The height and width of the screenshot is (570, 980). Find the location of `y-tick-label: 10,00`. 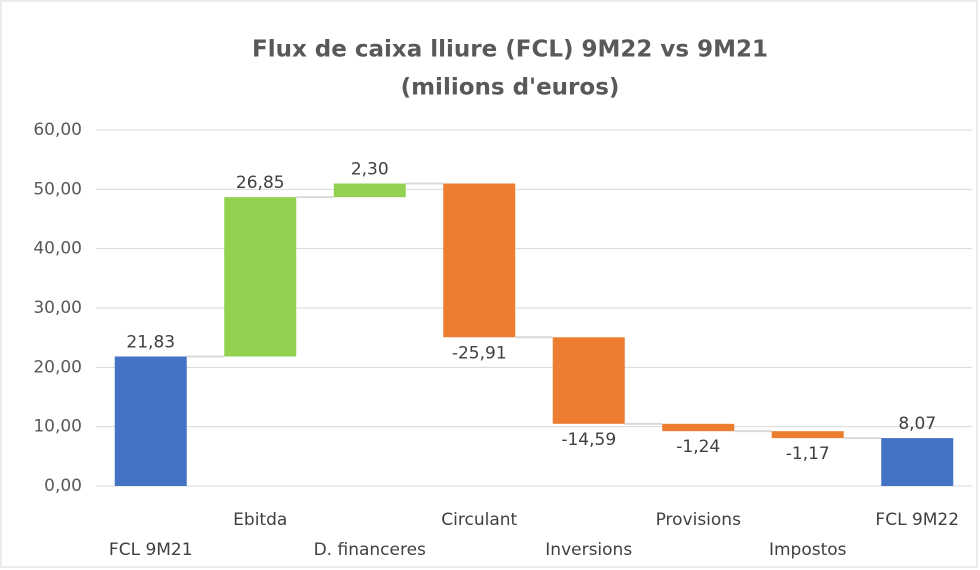

y-tick-label: 10,00 is located at coordinates (57, 427).